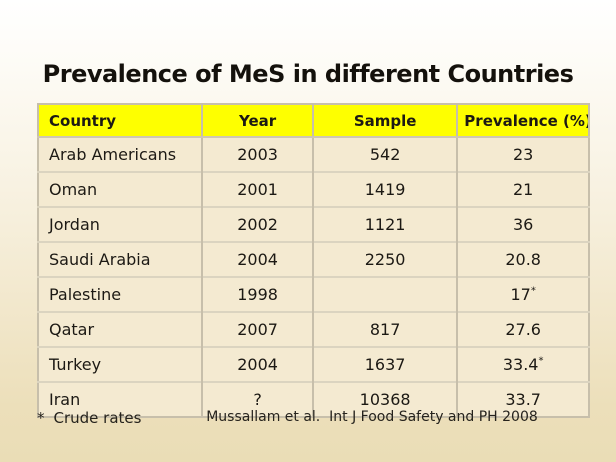 This screenshot has height=462, width=616. I want to click on table-cell-year: 2003, so click(257, 154).